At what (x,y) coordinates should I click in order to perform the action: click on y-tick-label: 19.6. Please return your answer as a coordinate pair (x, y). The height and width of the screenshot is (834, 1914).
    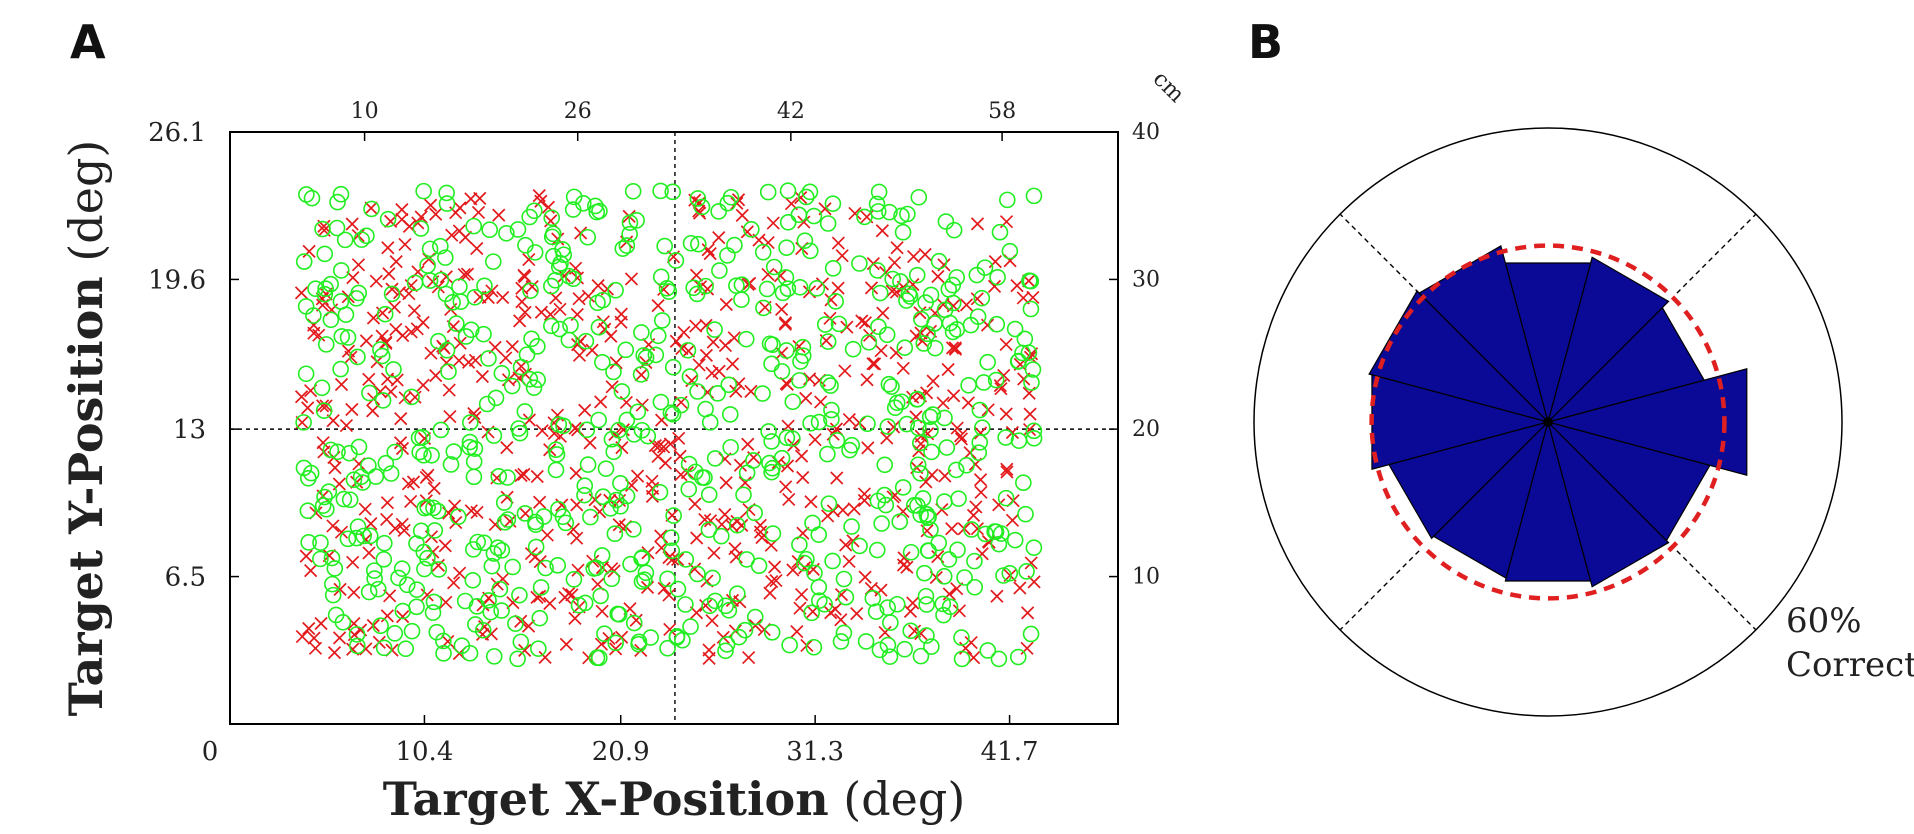
    Looking at the image, I should click on (177, 280).